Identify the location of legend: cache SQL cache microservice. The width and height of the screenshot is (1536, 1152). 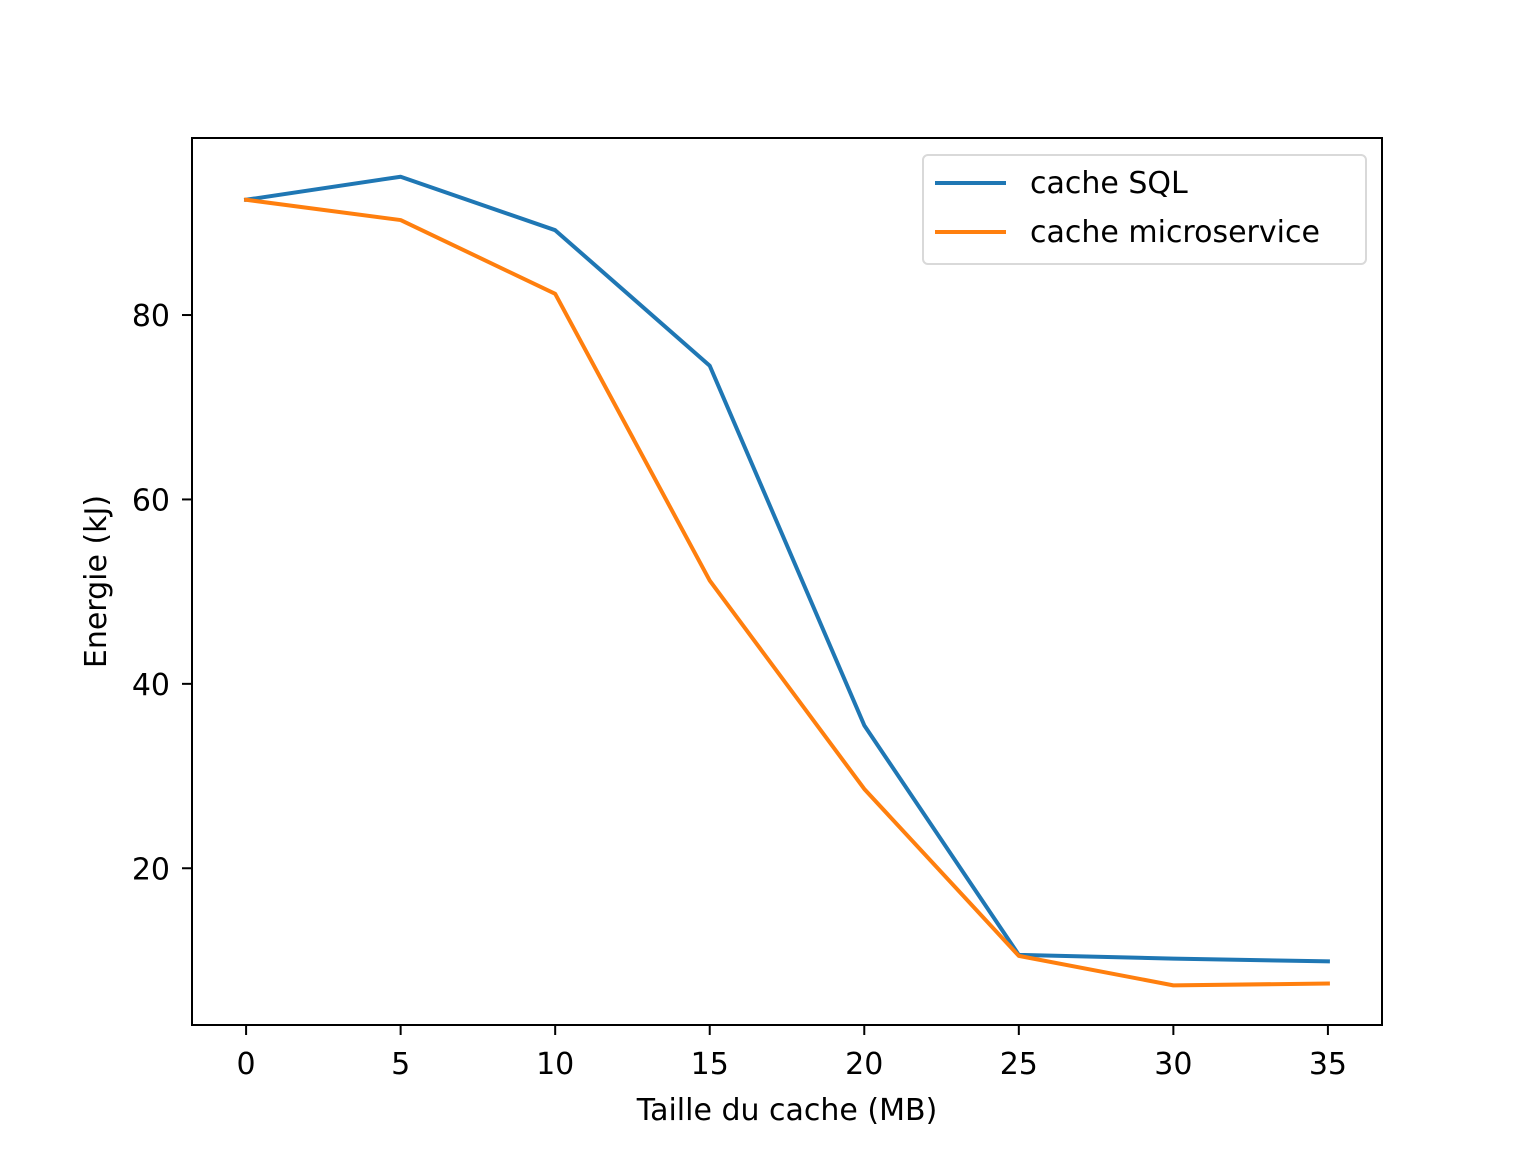
(1144, 209).